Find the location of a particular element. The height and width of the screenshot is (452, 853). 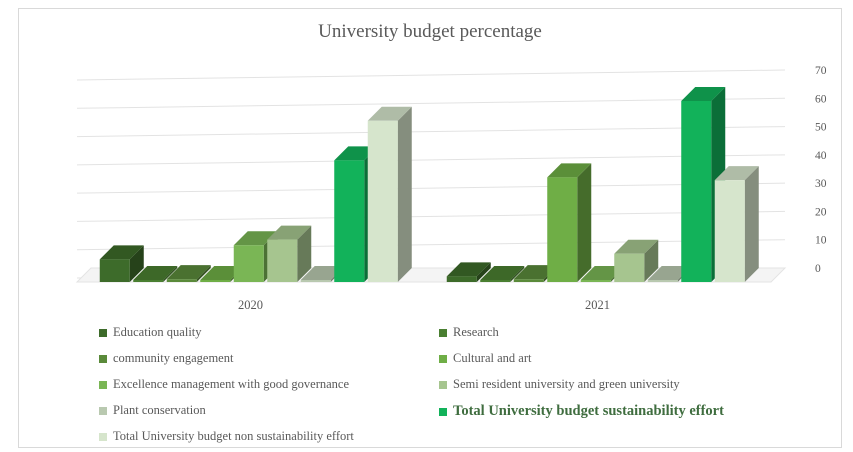

y-tick-label: 20 is located at coordinates (821, 212).